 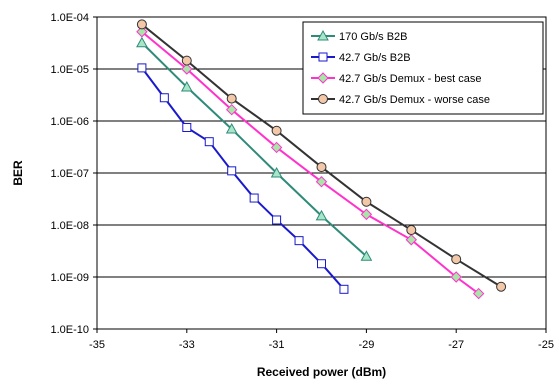 I want to click on y-tick-label: 1.0E-08, so click(x=69, y=226).